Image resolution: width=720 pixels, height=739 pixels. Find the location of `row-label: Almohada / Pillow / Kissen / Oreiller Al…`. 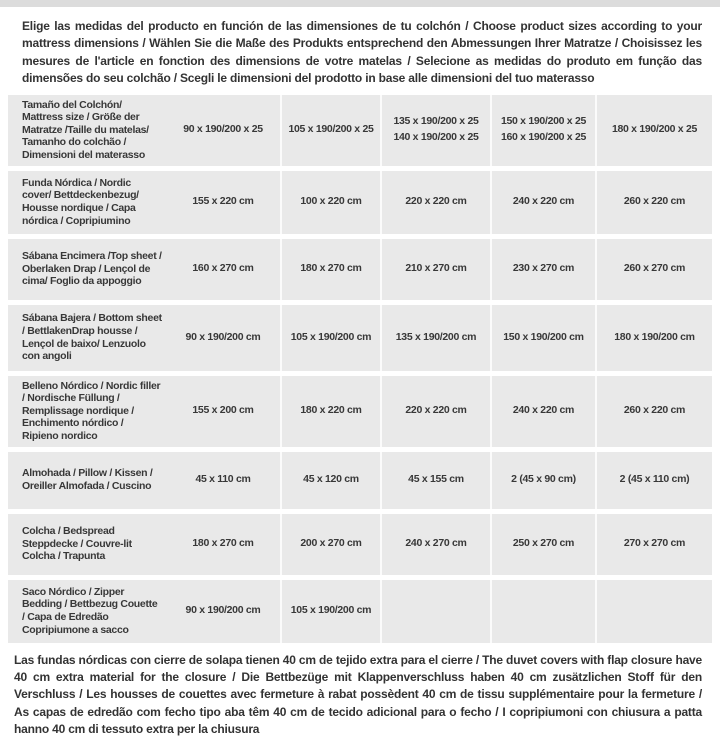

row-label: Almohada / Pillow / Kissen / Oreiller Al… is located at coordinates (87, 480).